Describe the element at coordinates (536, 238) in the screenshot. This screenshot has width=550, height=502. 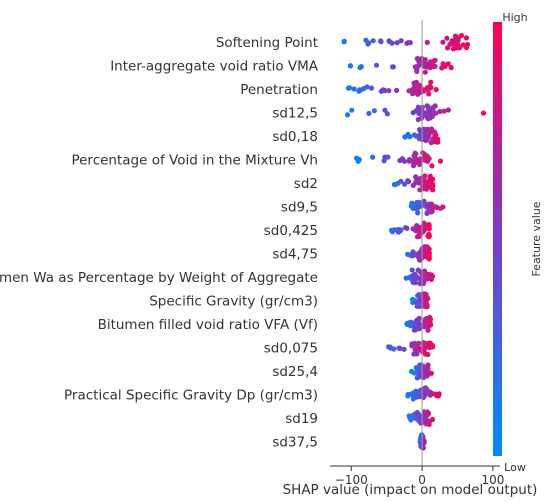
I see `colorbar-title: Feature value` at that location.